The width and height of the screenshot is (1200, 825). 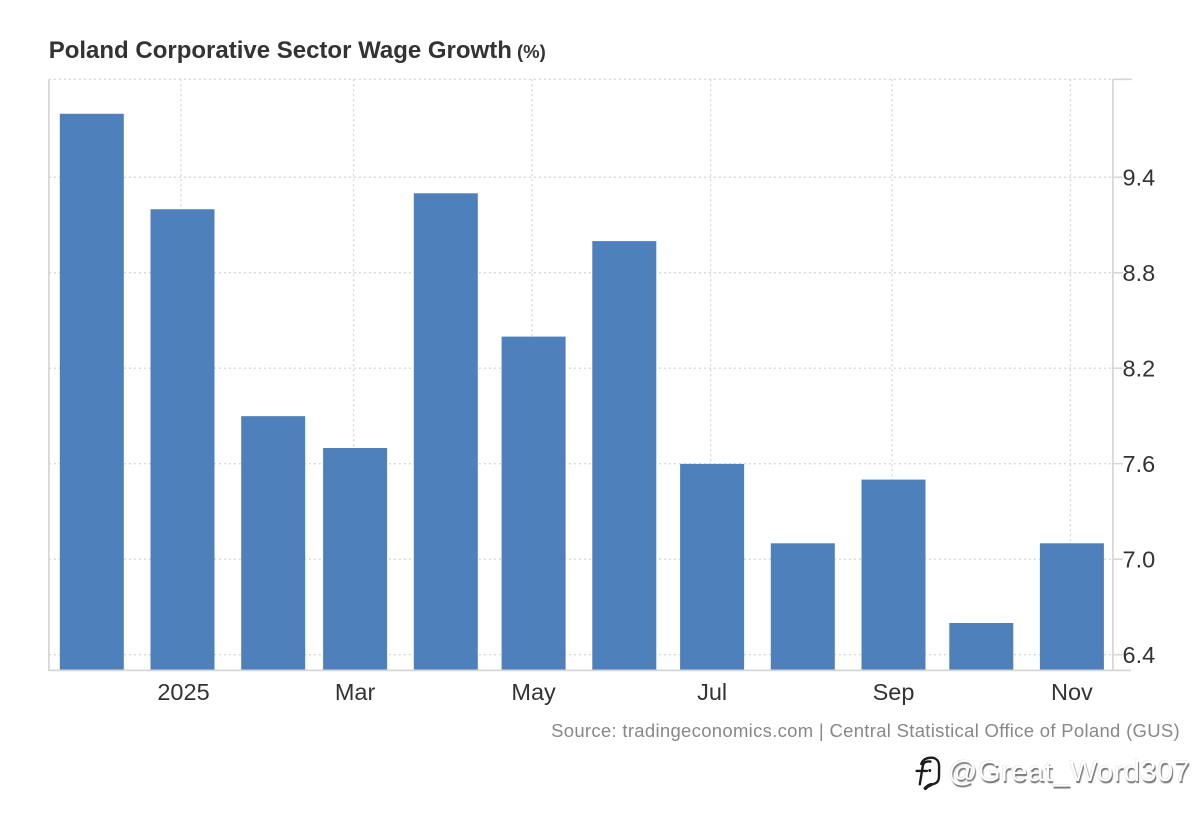 What do you see at coordinates (1139, 655) in the screenshot?
I see `svg-text: 6.4` at bounding box center [1139, 655].